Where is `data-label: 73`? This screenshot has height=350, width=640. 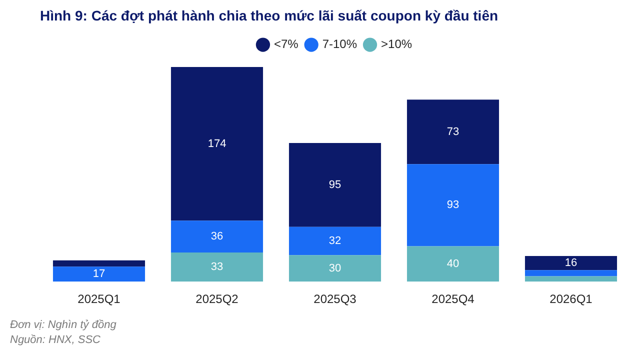 data-label: 73 is located at coordinates (453, 132).